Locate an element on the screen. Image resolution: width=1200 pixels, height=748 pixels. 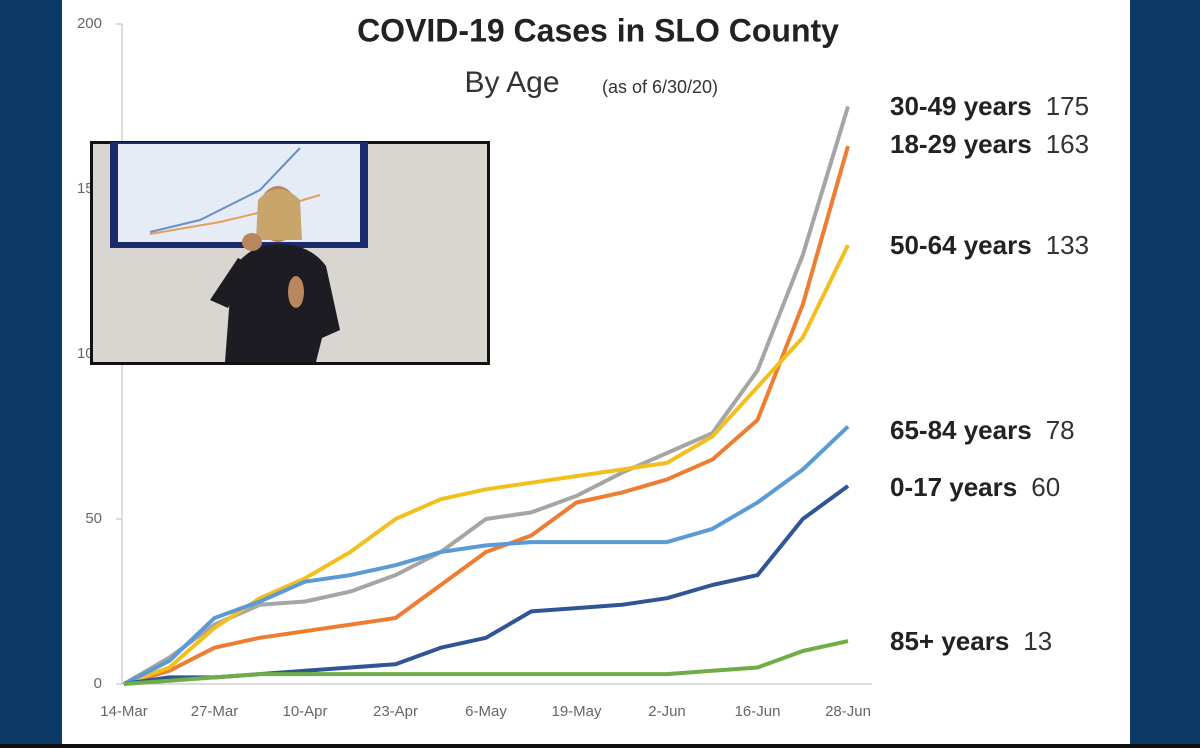
x-tick-label: 27-Mar is located at coordinates (215, 711).